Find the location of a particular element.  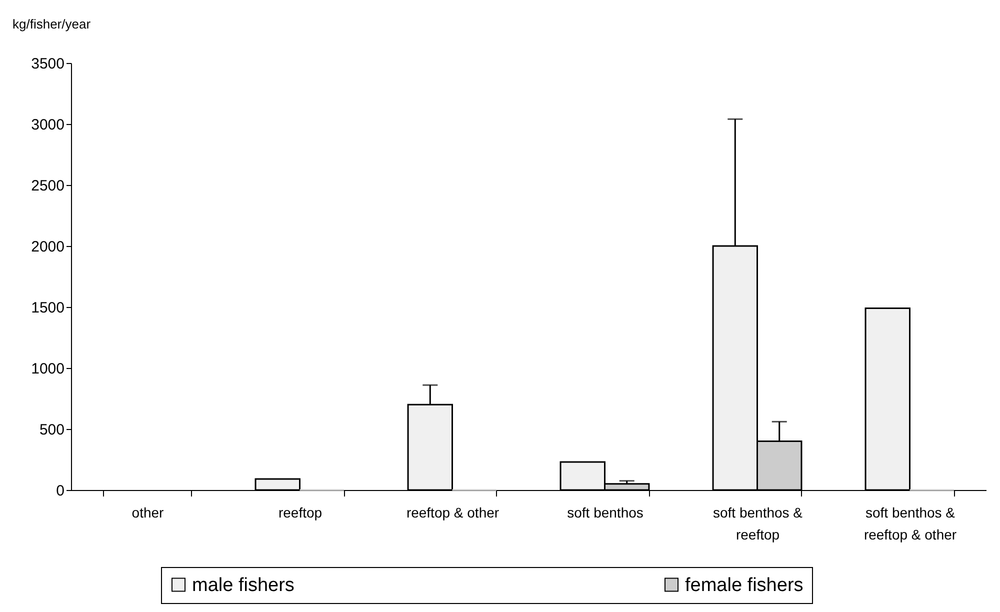

y-tick-label: 2000 is located at coordinates (47, 247).